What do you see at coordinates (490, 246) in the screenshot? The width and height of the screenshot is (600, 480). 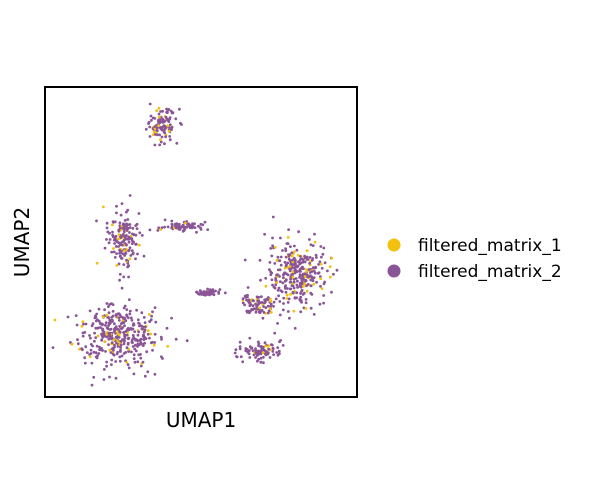 I see `legend-label-filtered-matrix-1: filtered_matrix_1` at bounding box center [490, 246].